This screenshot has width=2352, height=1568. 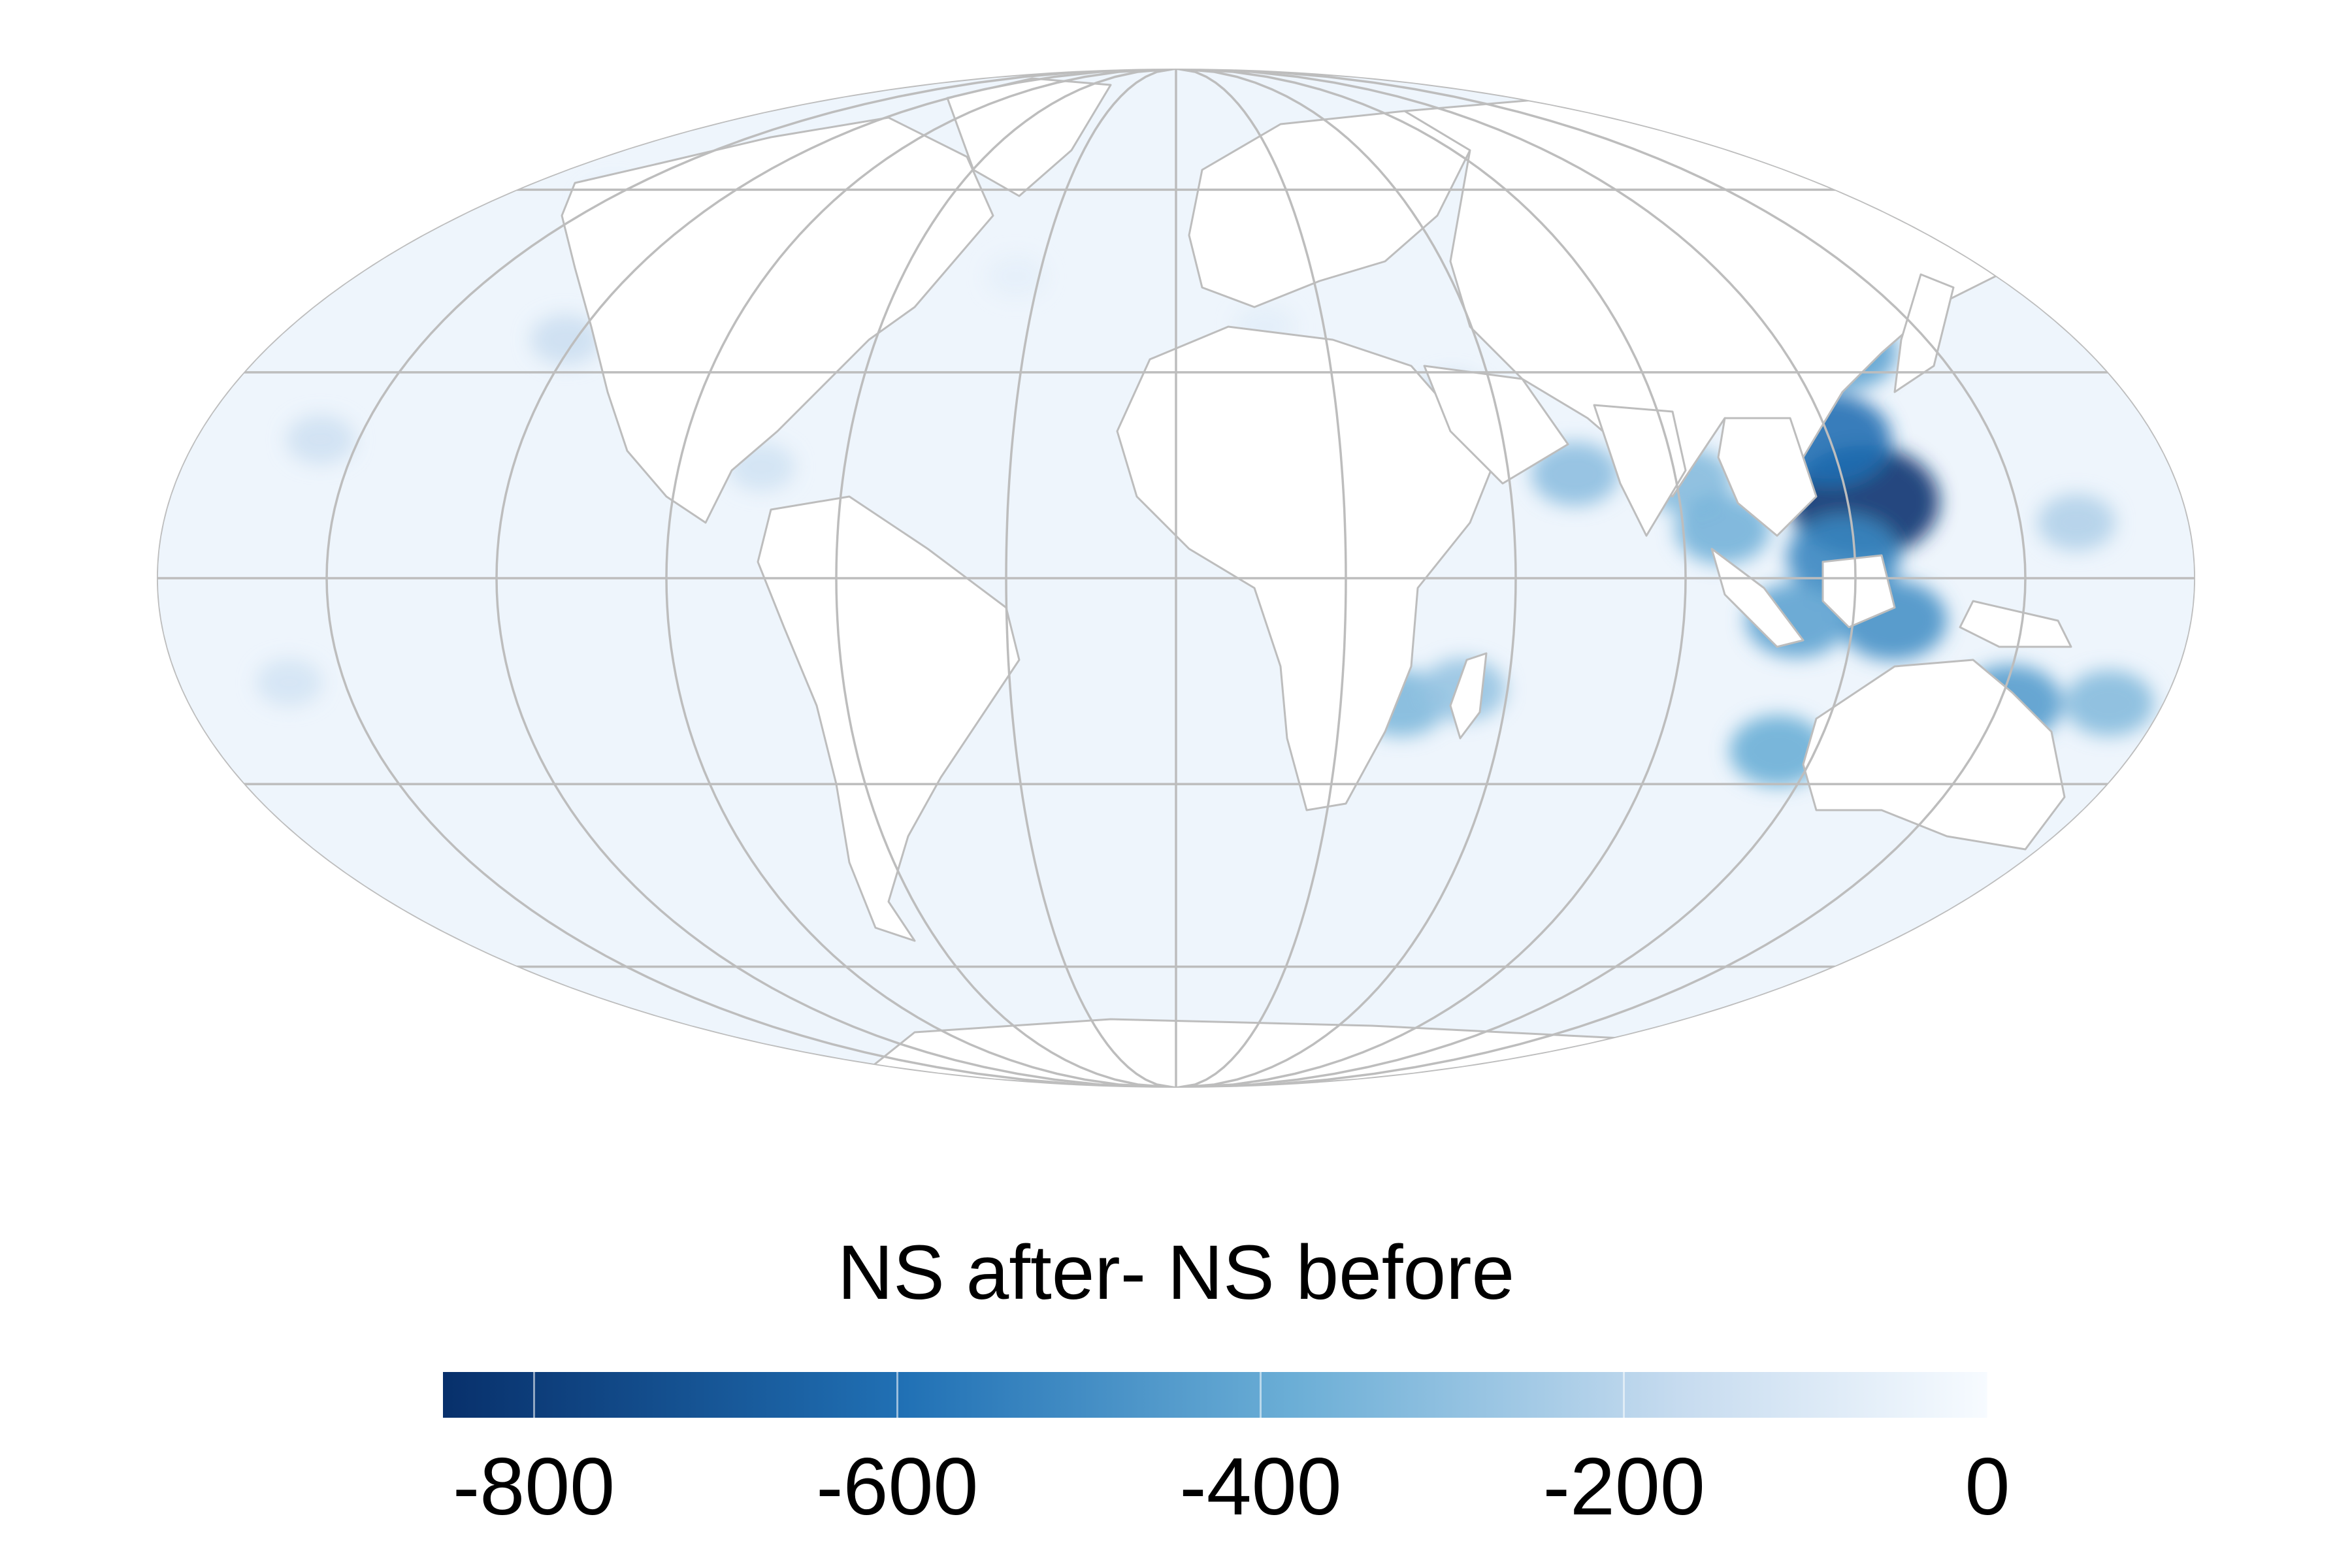 I want to click on hotspot-western-australia-coast, so click(x=1778, y=751).